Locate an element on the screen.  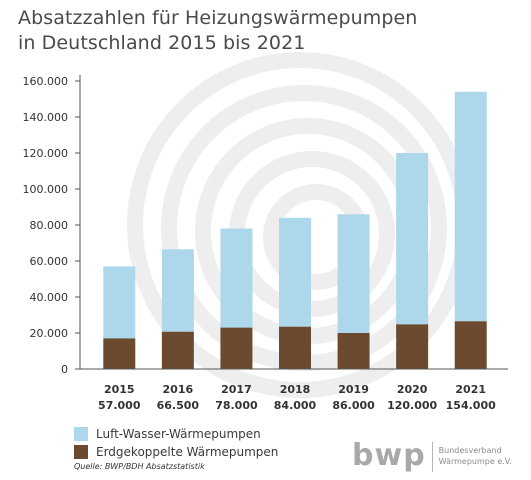
source-note: Quelle: BWP/BDH Absatzstatistik is located at coordinates (139, 466).